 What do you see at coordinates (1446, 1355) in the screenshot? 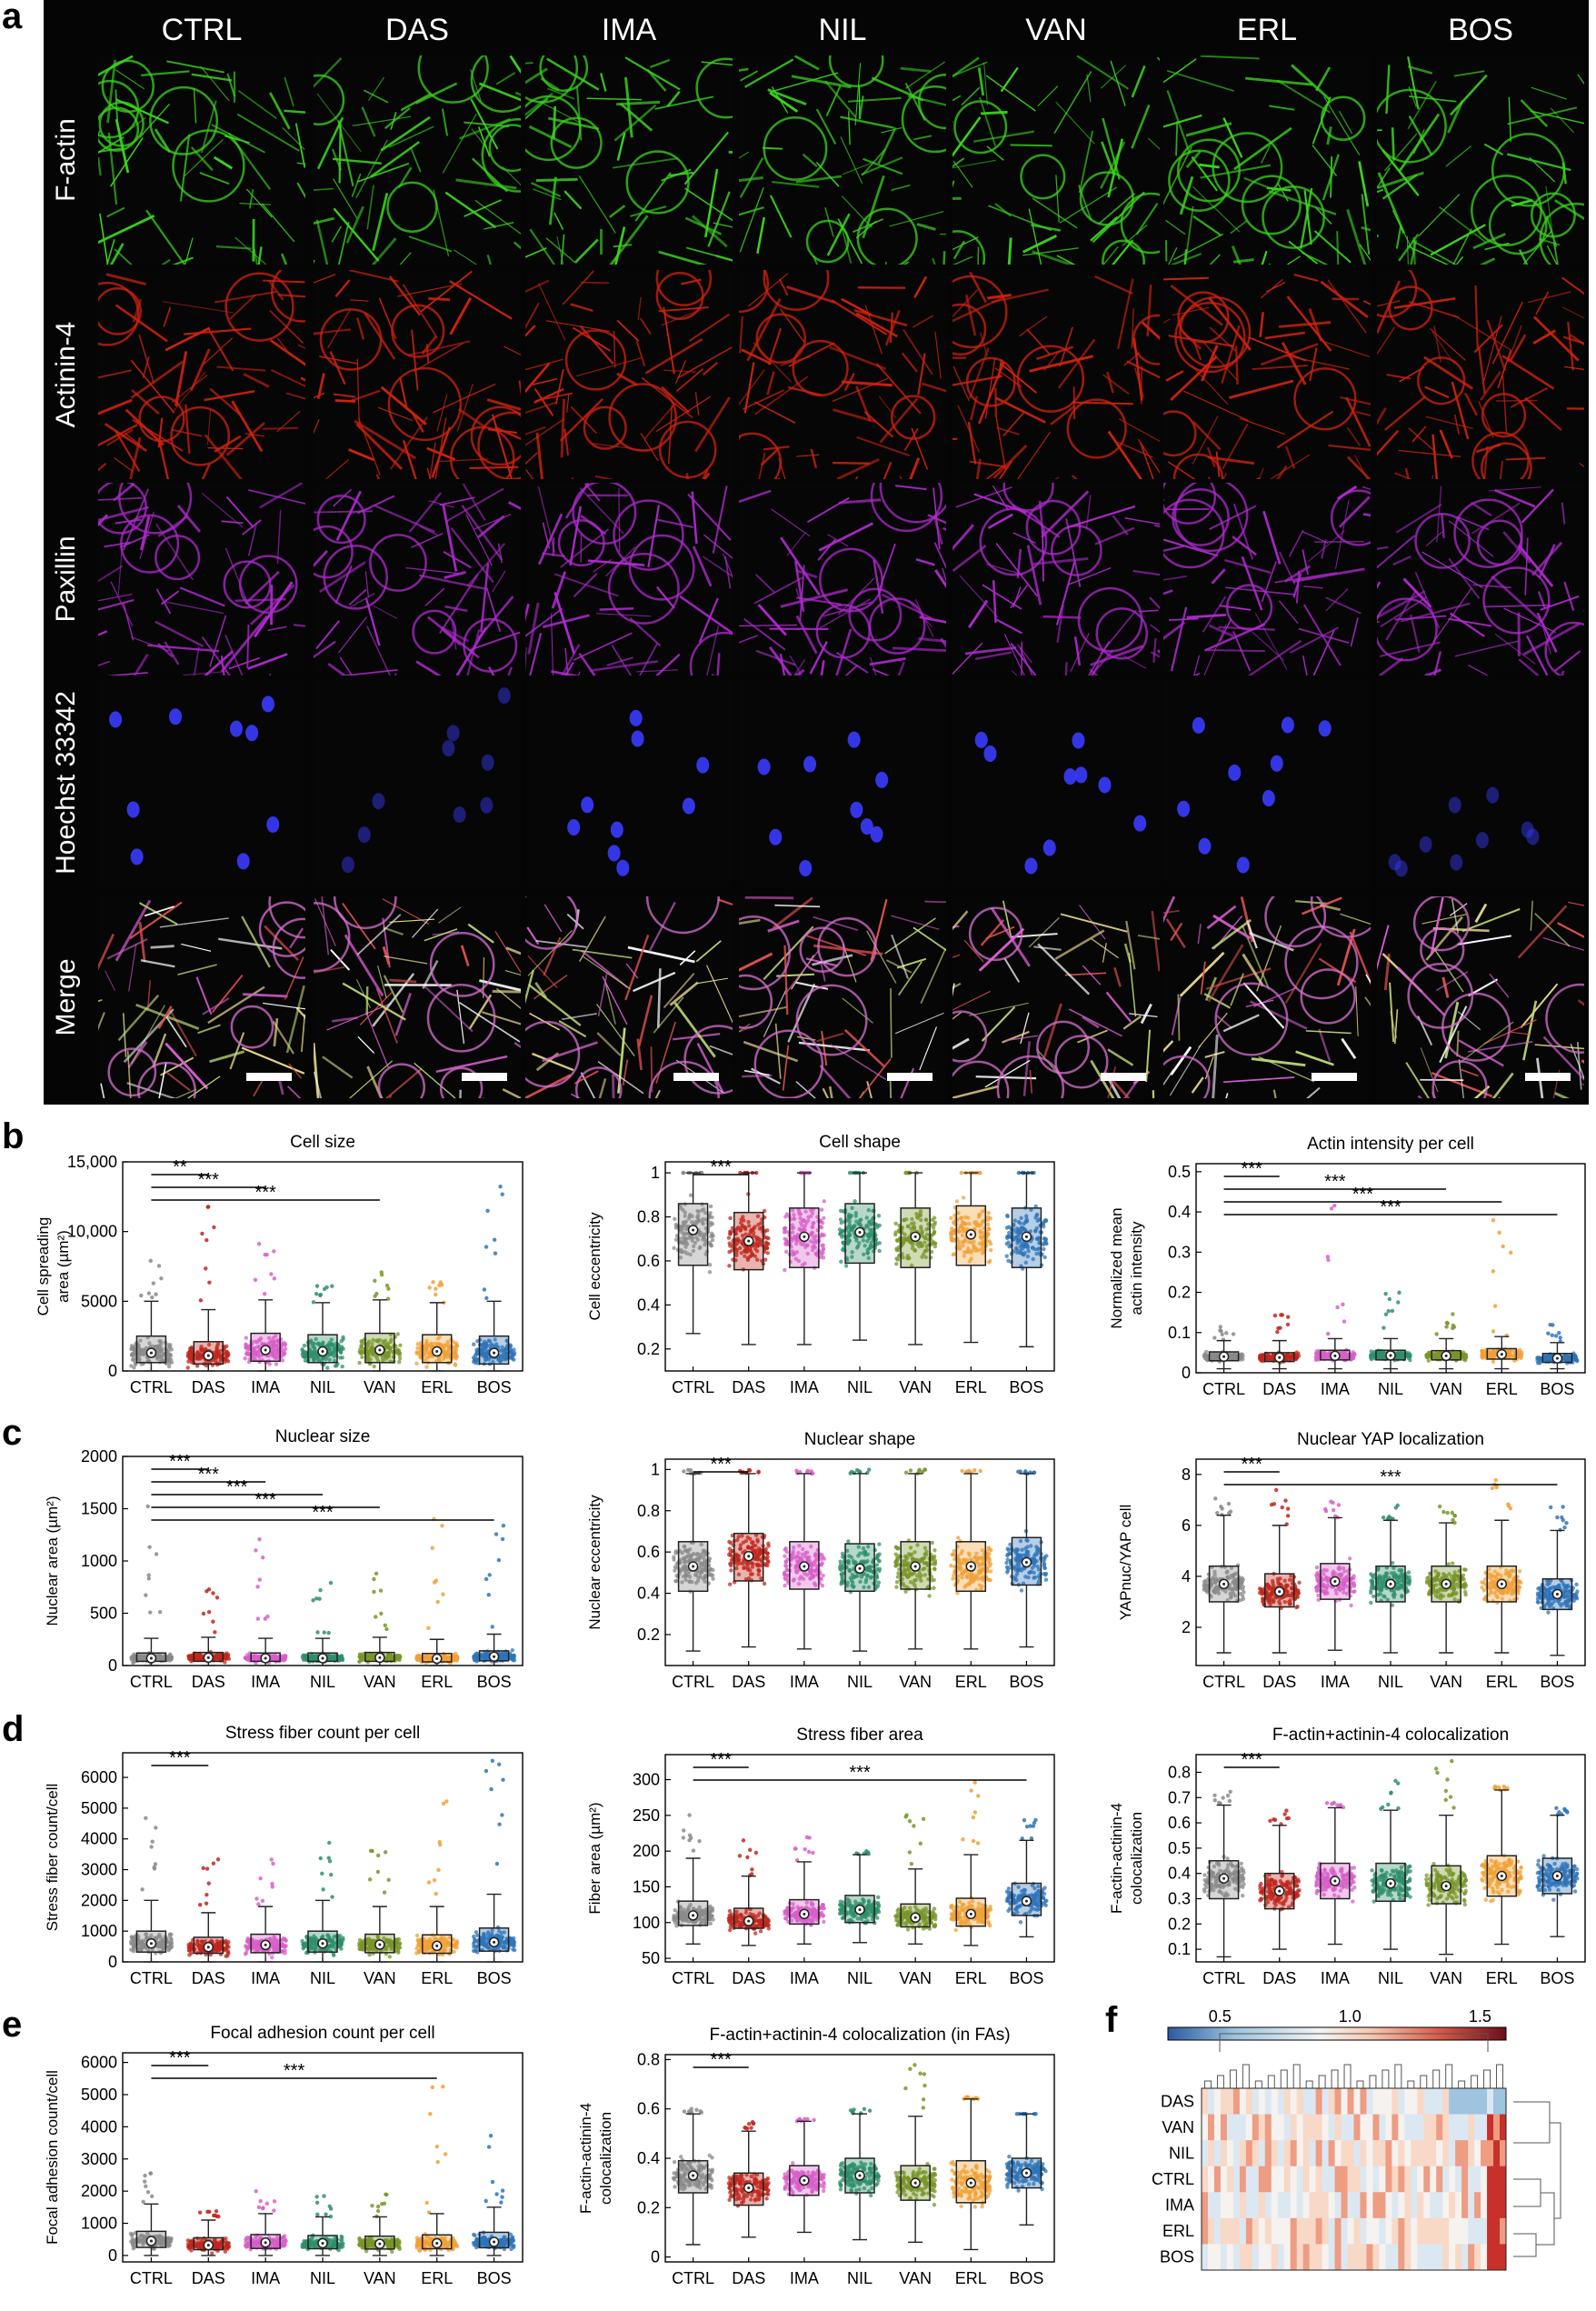
I see `median-dot-actin-intensity-van` at bounding box center [1446, 1355].